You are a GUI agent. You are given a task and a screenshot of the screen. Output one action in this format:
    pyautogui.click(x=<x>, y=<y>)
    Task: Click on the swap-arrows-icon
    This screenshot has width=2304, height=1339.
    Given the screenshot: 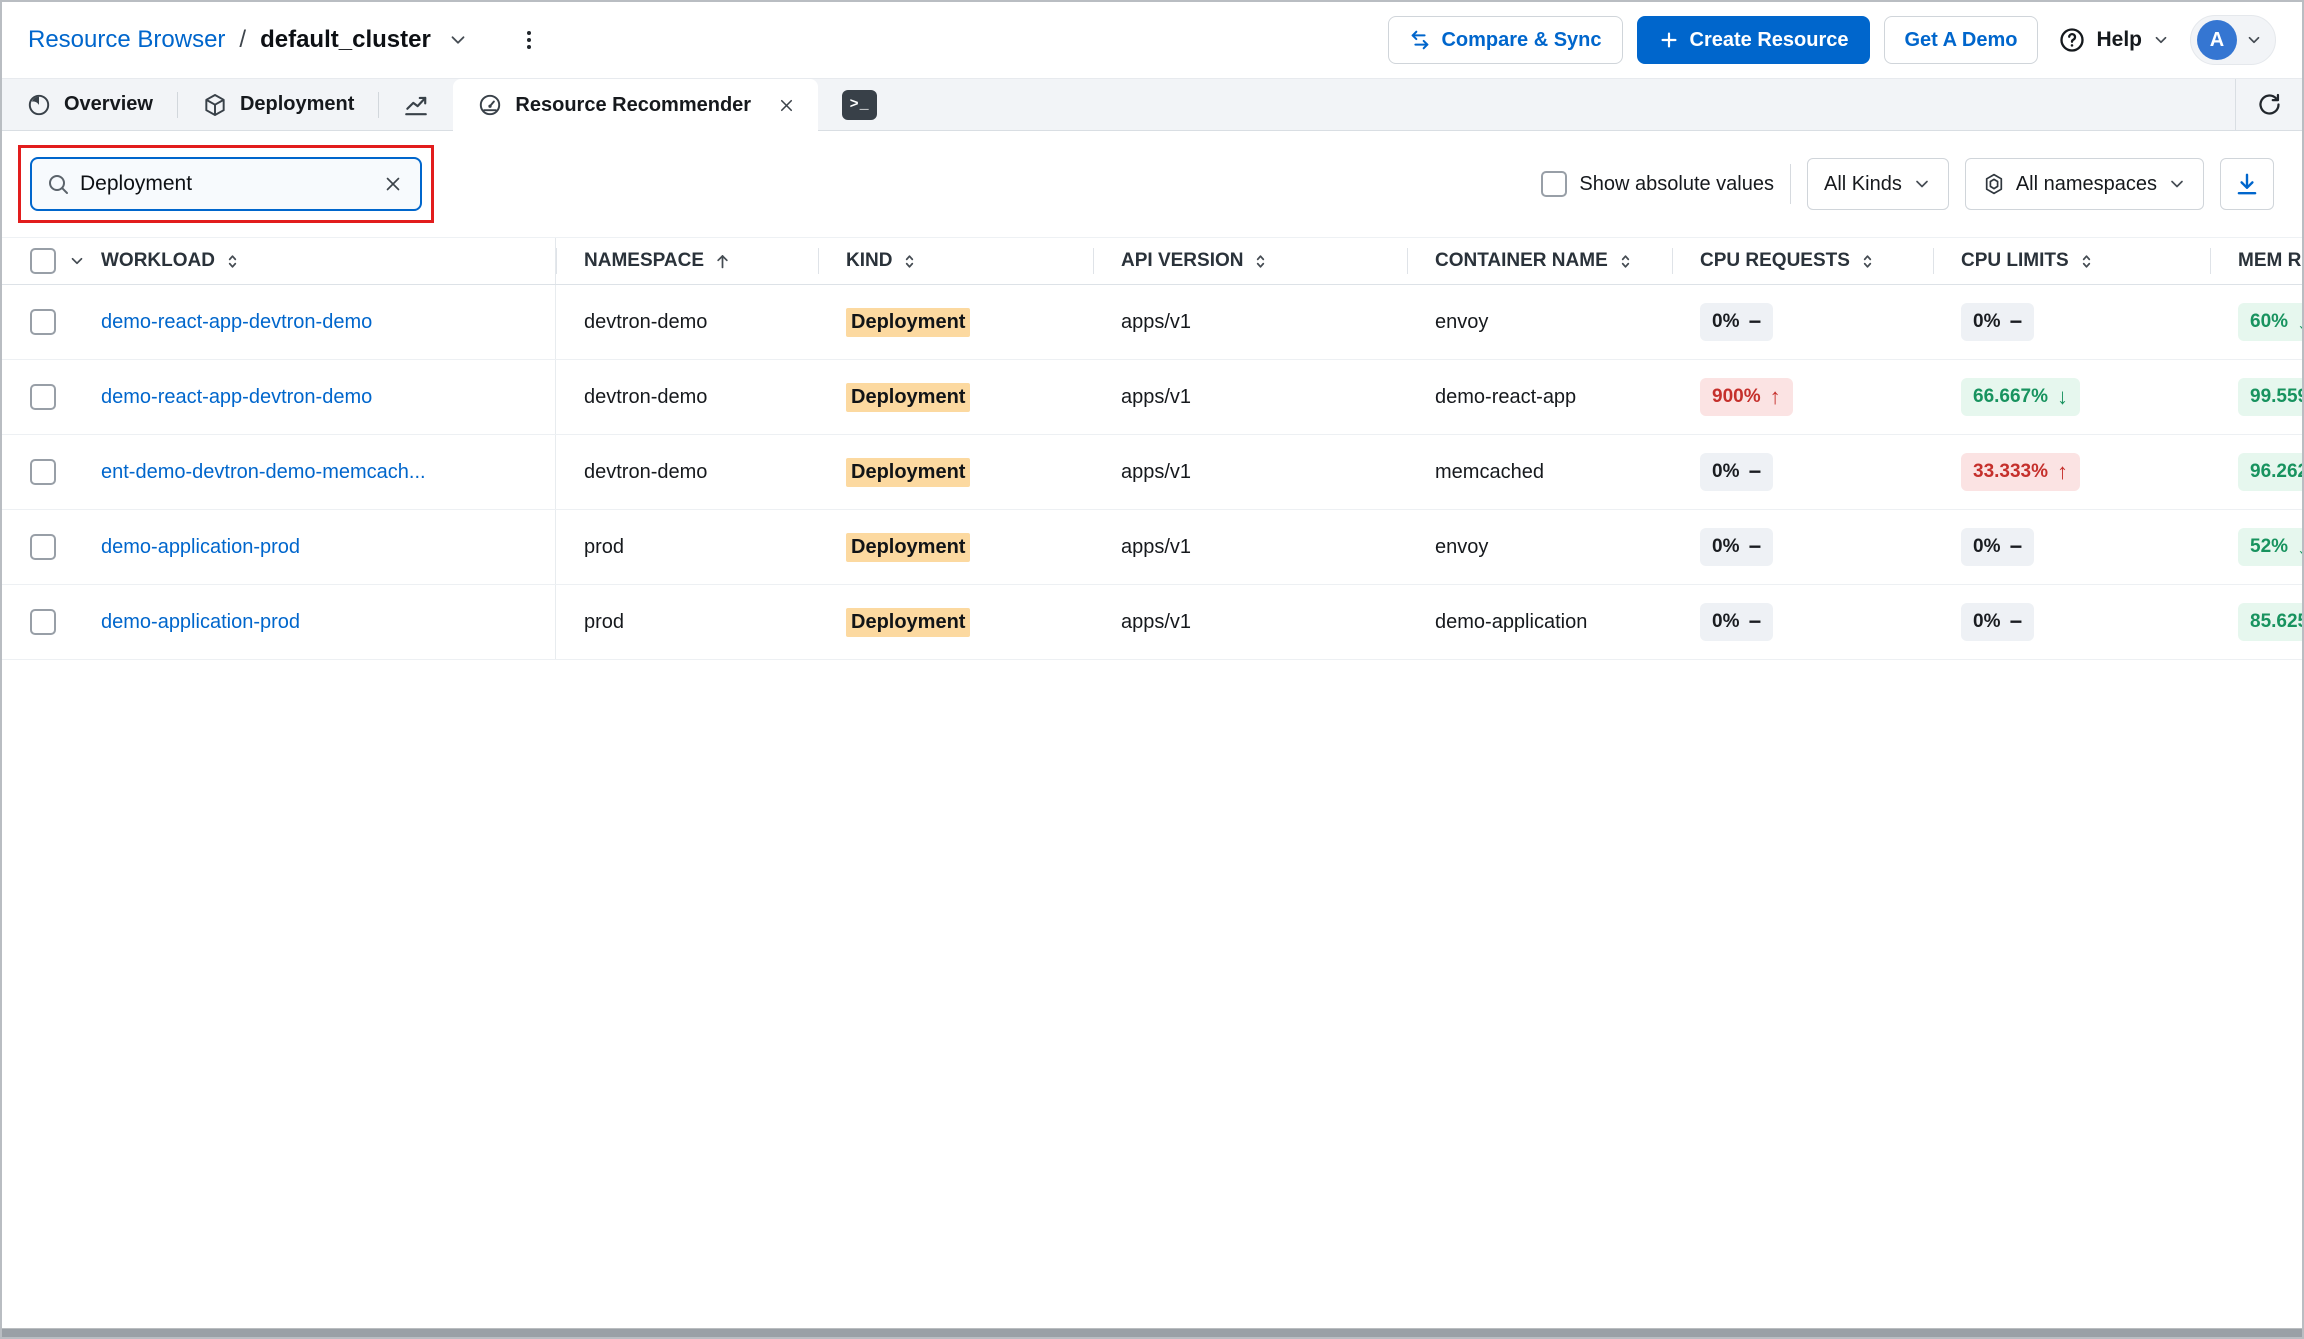 What is the action you would take?
    pyautogui.click(x=1420, y=40)
    